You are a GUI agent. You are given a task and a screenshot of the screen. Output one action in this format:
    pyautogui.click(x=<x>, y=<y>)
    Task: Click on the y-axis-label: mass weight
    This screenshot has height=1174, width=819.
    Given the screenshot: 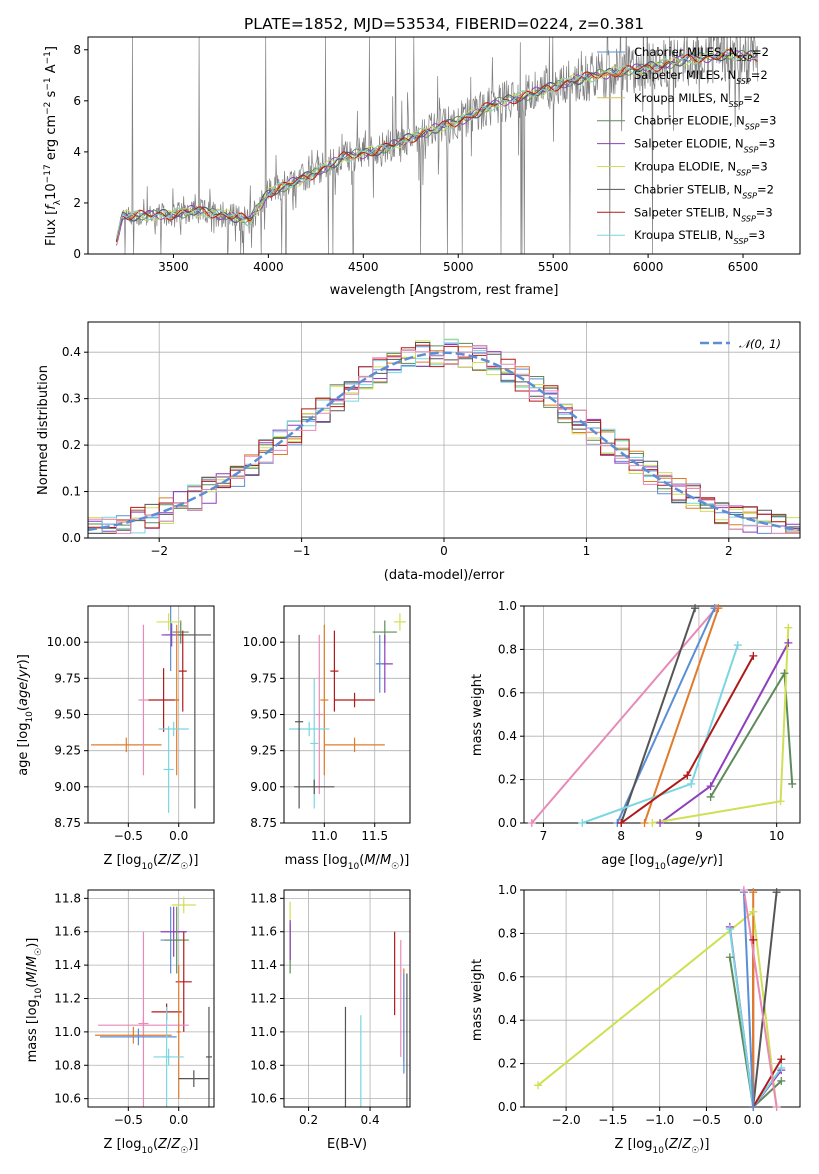 What is the action you would take?
    pyautogui.click(x=477, y=715)
    